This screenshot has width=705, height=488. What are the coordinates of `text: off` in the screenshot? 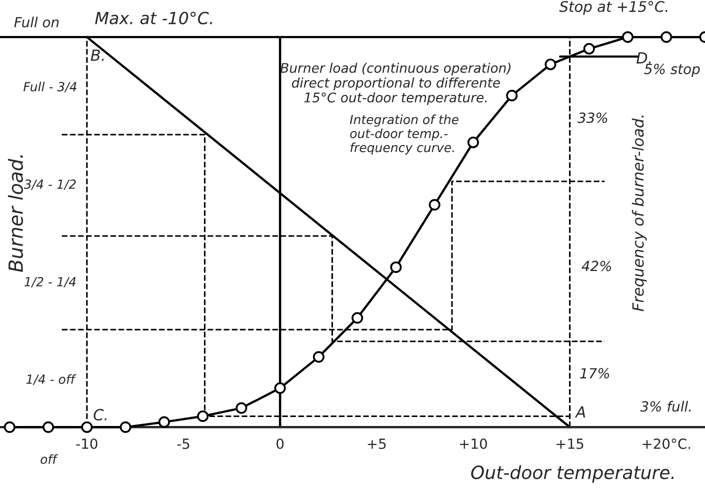 It's located at (49, 459).